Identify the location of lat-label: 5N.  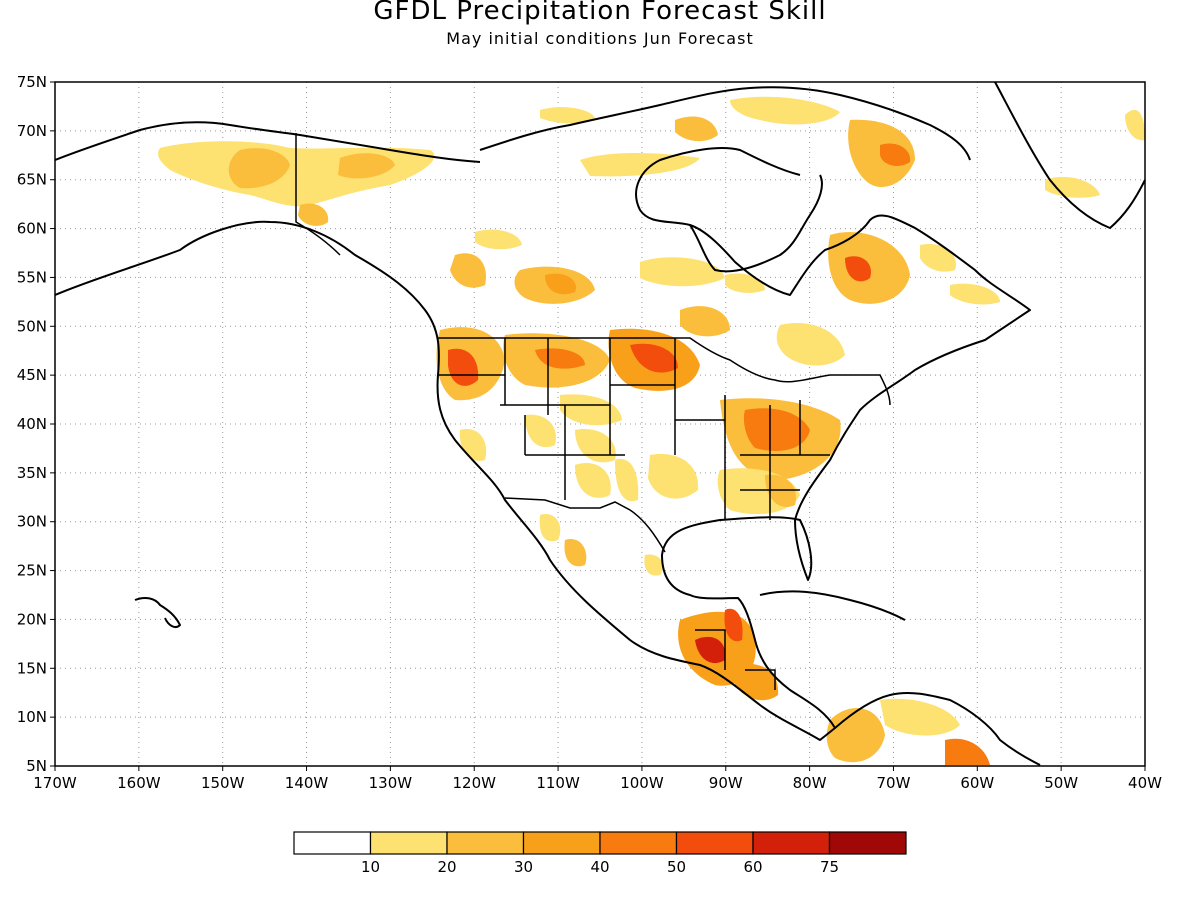
(36, 766).